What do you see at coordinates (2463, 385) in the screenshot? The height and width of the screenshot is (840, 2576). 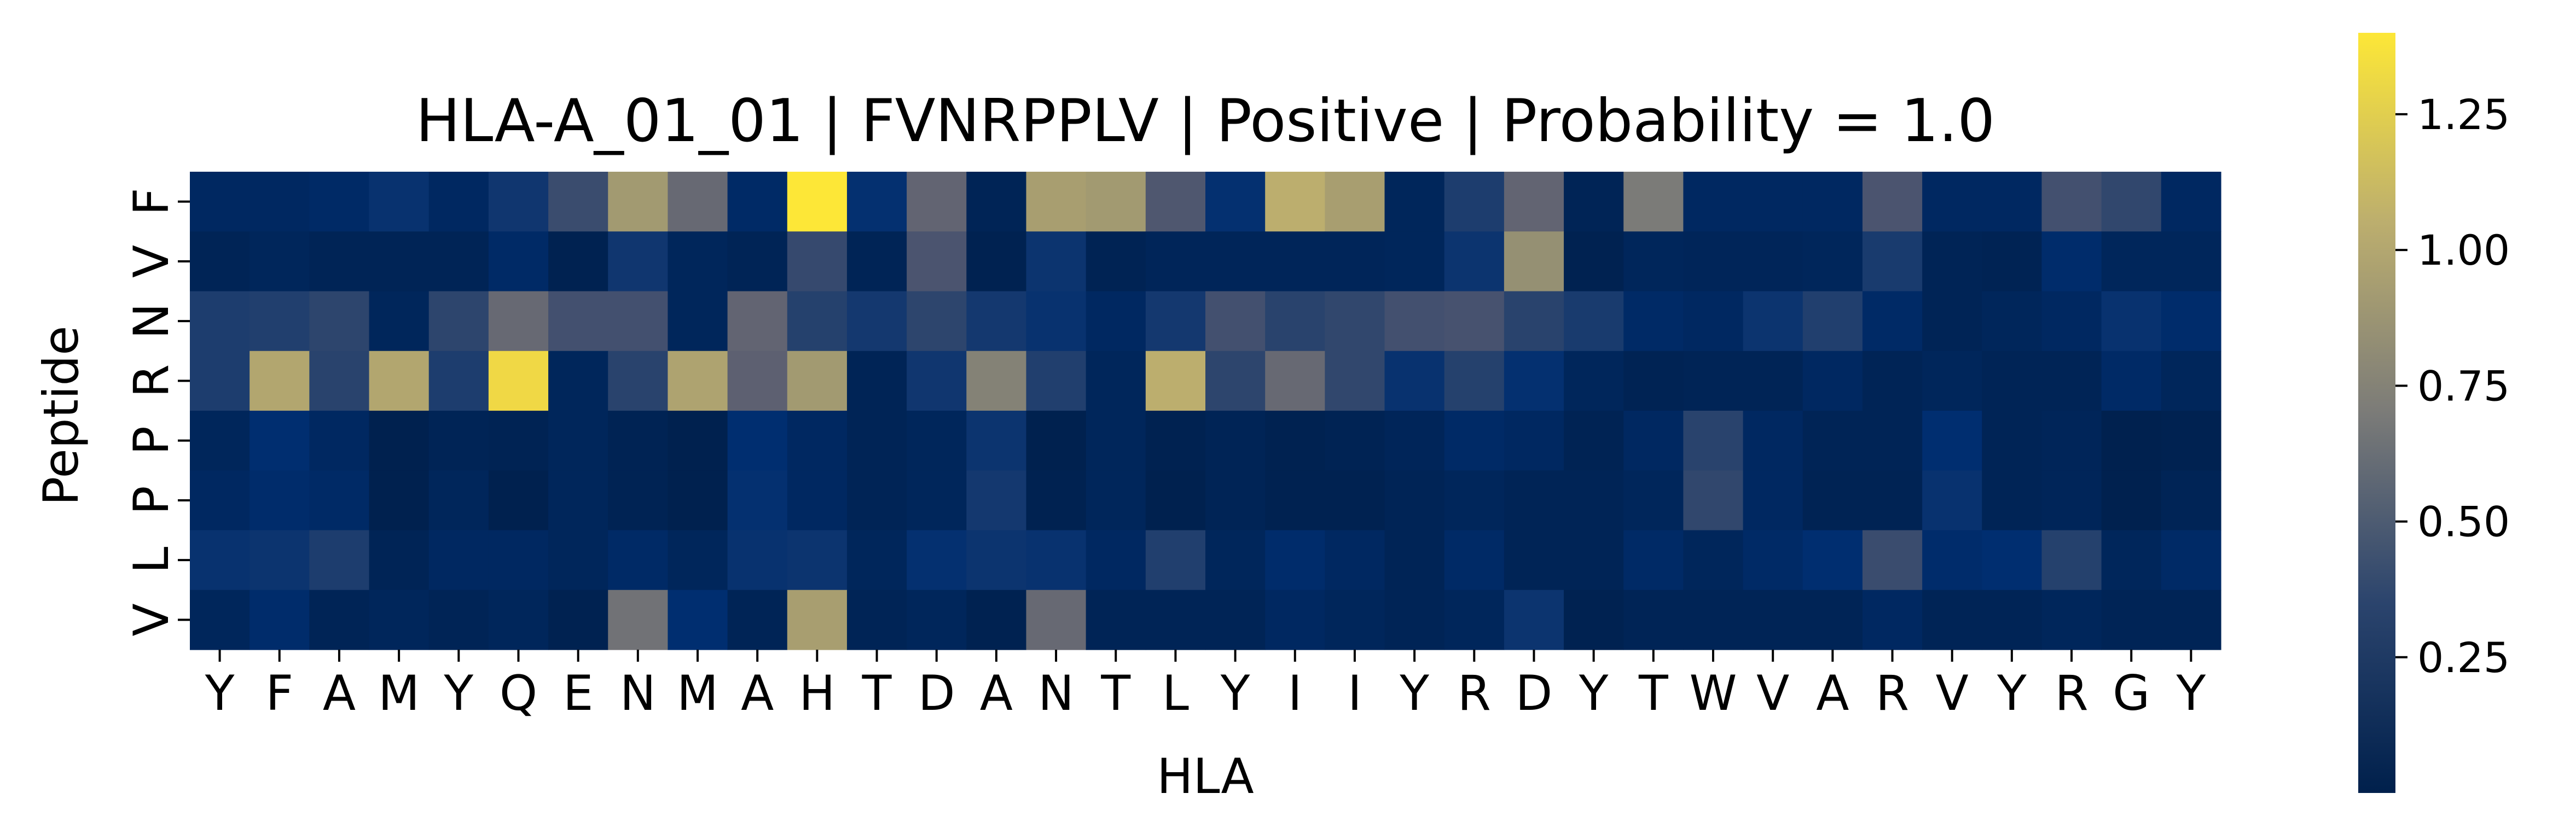 I see `colorbar-tick-label: 0.75` at bounding box center [2463, 385].